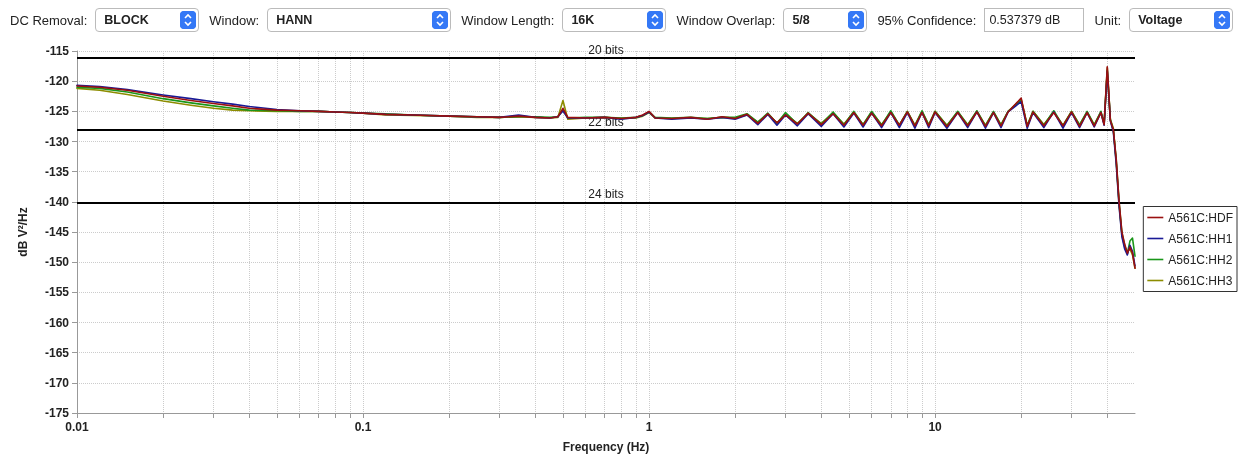 Image resolution: width=1241 pixels, height=458 pixels. I want to click on y-tick-label: -115, so click(57, 51).